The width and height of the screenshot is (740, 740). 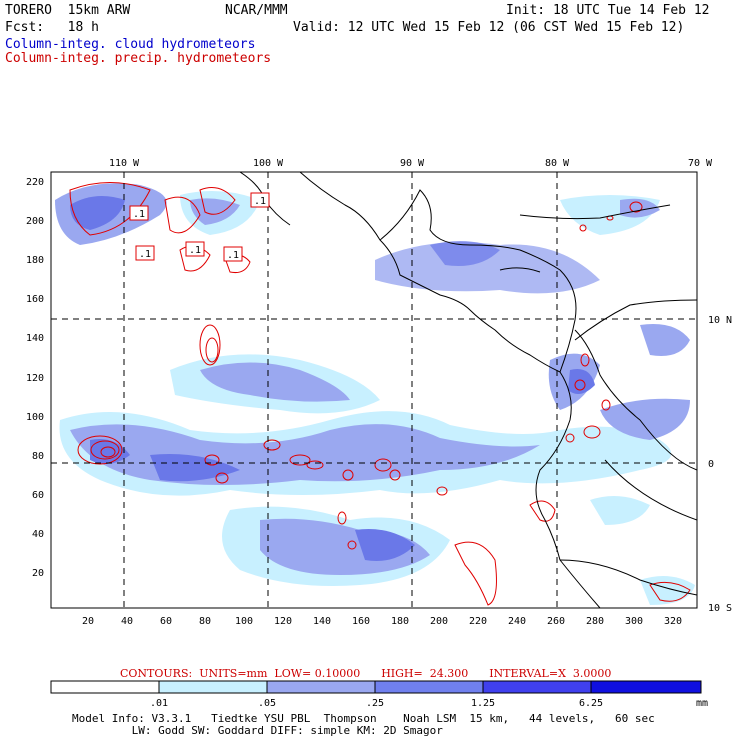 I want to click on lon-label: 90 W, so click(x=412, y=163).